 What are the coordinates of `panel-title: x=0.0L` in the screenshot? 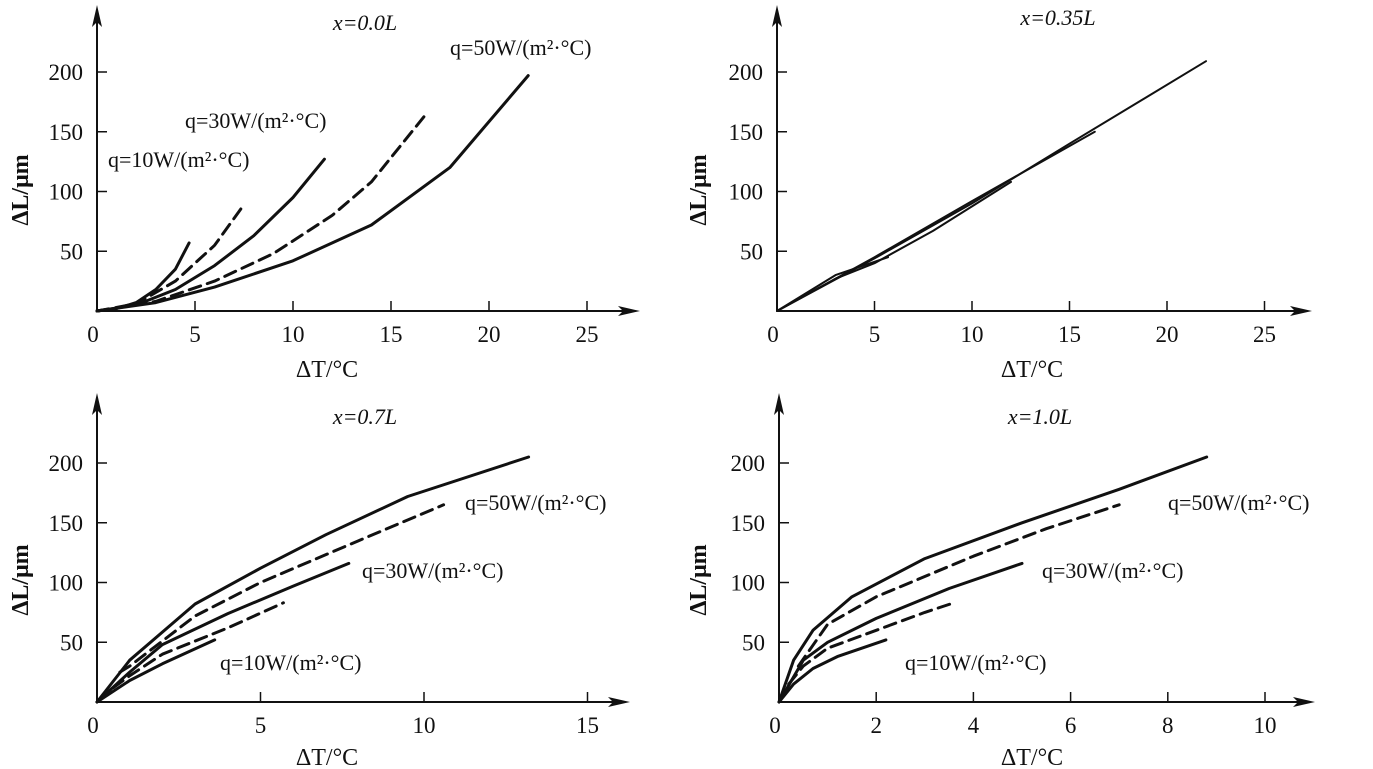 It's located at (364, 22).